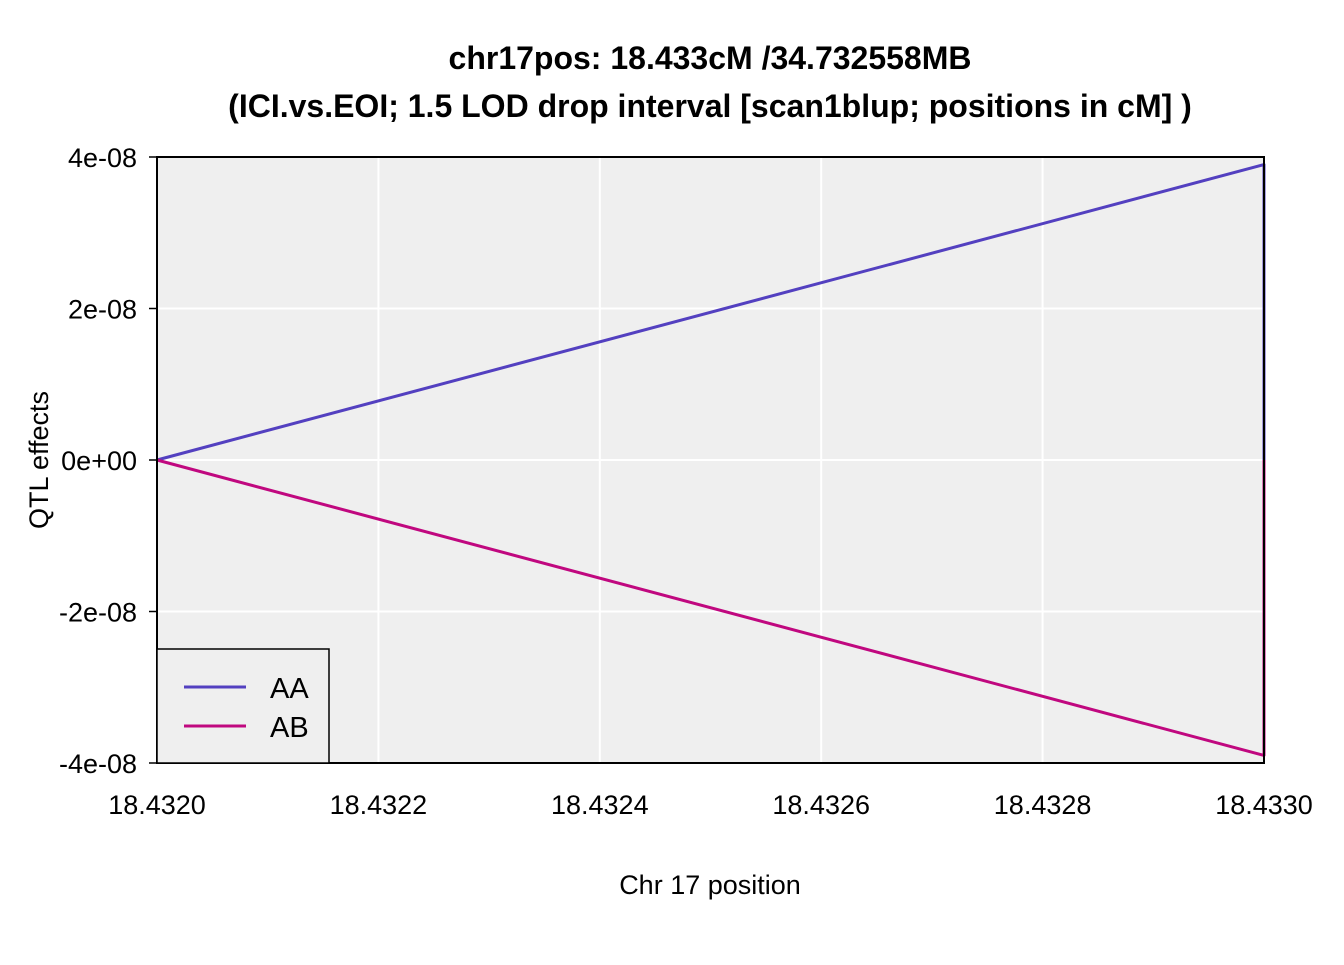 Image resolution: width=1344 pixels, height=965 pixels. I want to click on y-tick-label: 0e+00, so click(99, 461).